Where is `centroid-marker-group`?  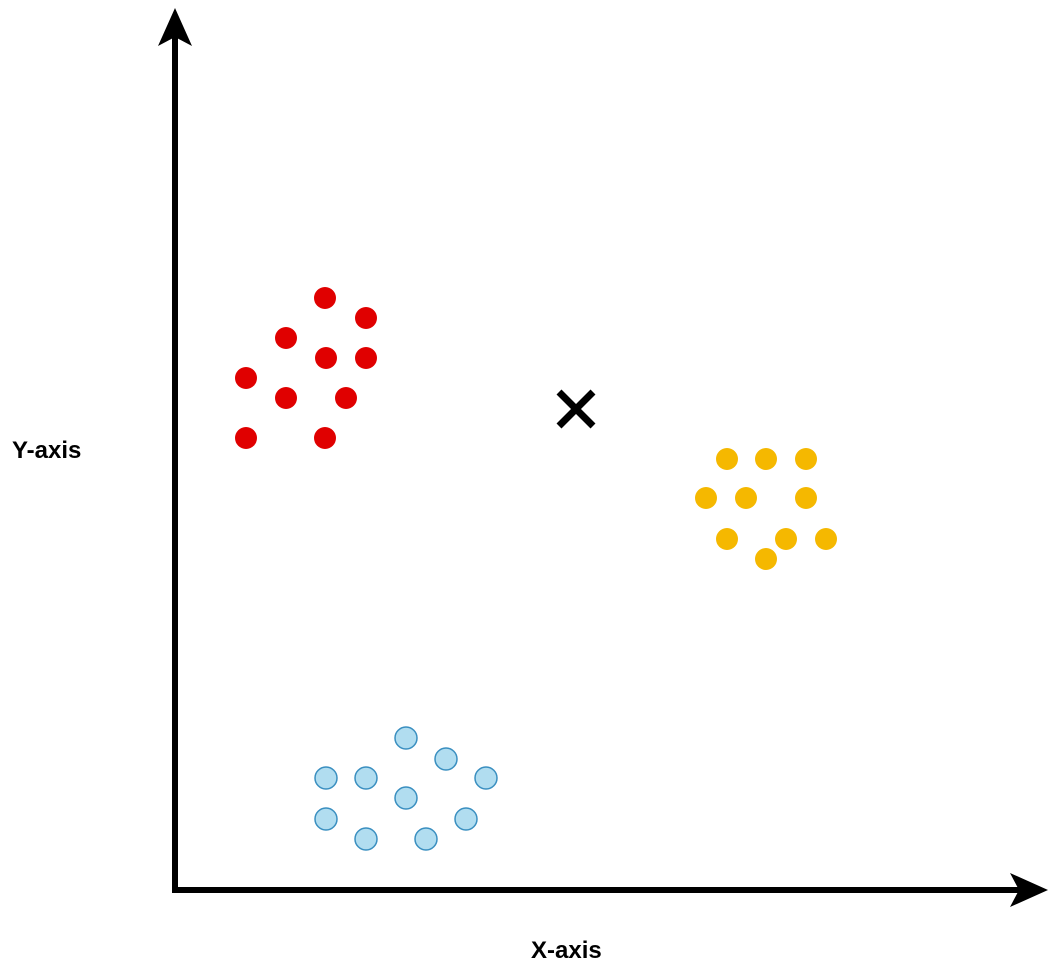
centroid-marker-group is located at coordinates (576, 409).